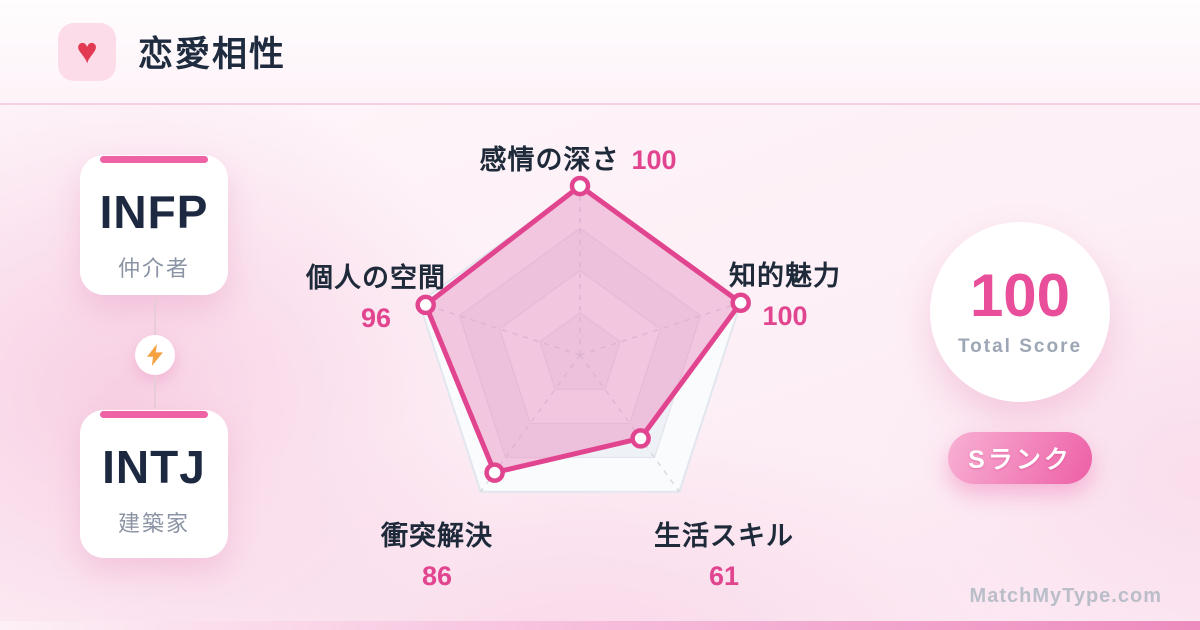 The width and height of the screenshot is (1200, 630). Describe the element at coordinates (155, 317) in the screenshot. I see `connector-line-top` at that location.